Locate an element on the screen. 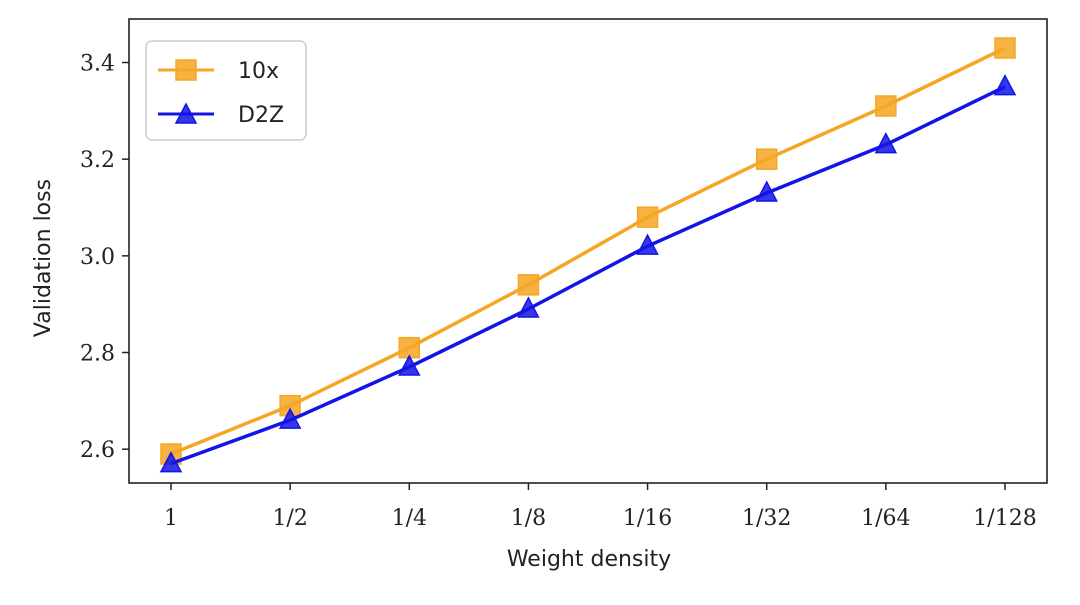 The image size is (1080, 605). y-tick-labels: 2.6 2.8 3.0 3.2 3.4 is located at coordinates (97, 258).